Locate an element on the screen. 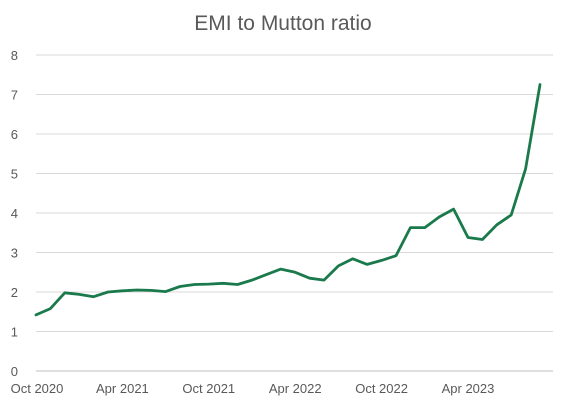  x-tick-label: Apr 2022 is located at coordinates (295, 388).